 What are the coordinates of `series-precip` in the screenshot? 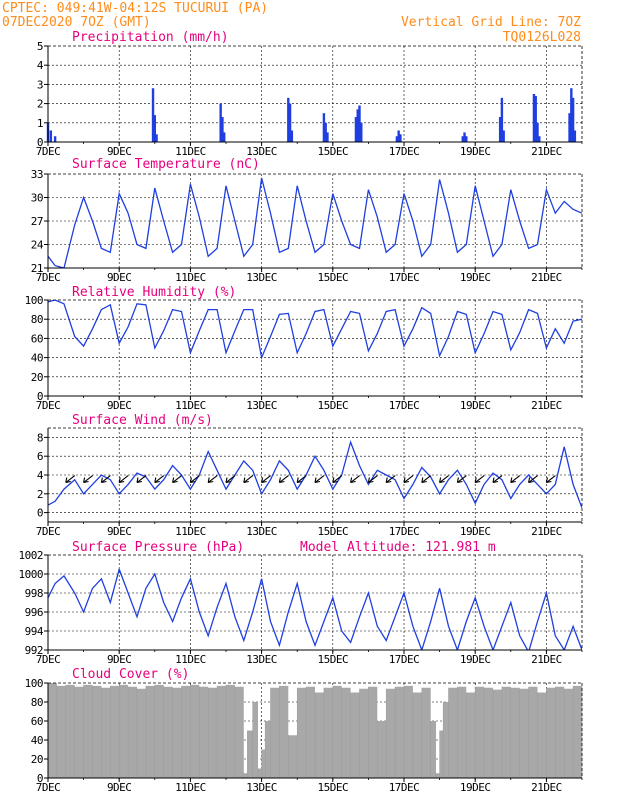 It's located at (311, 115).